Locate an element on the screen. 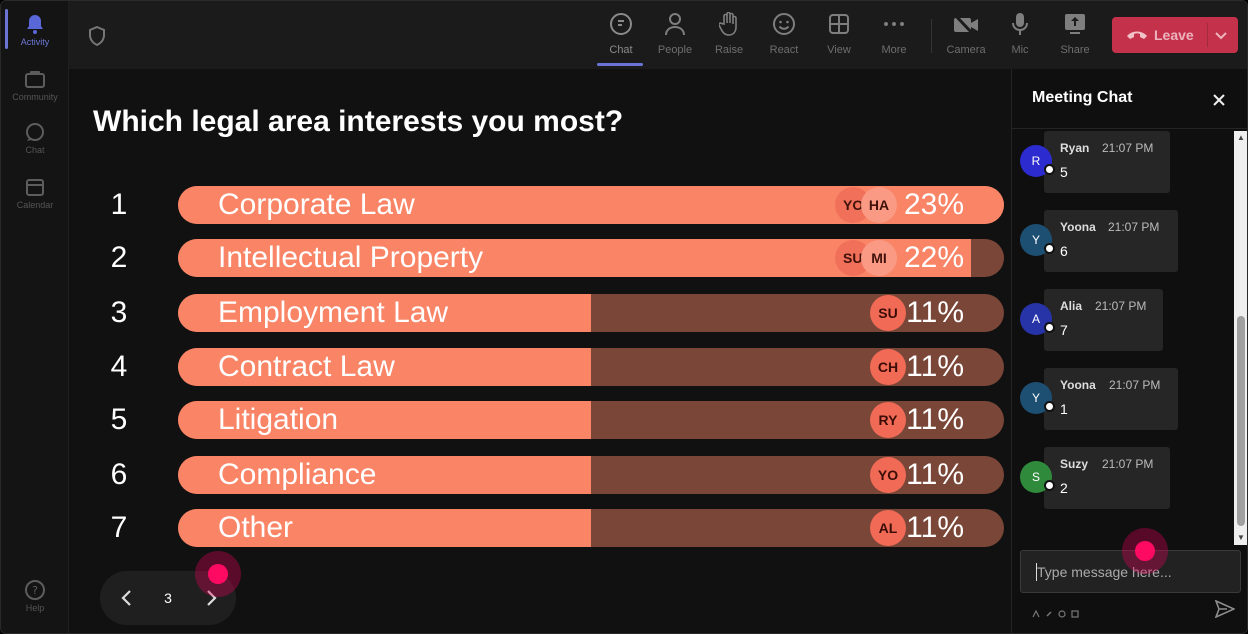  toolbar-chat-button: Chat is located at coordinates (621, 37).